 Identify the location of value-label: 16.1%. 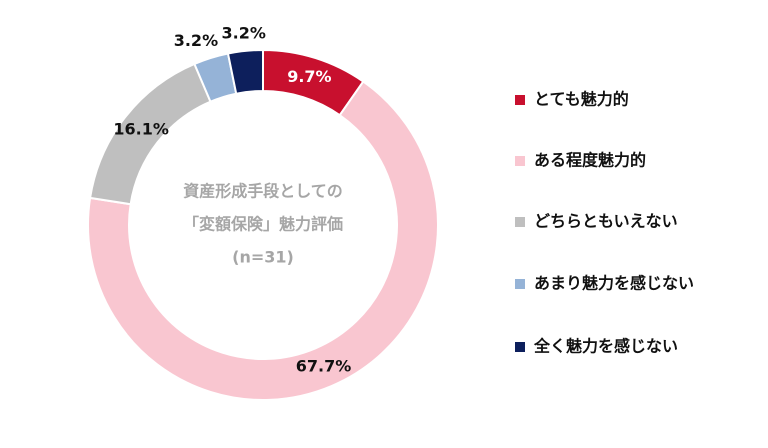
(141, 129).